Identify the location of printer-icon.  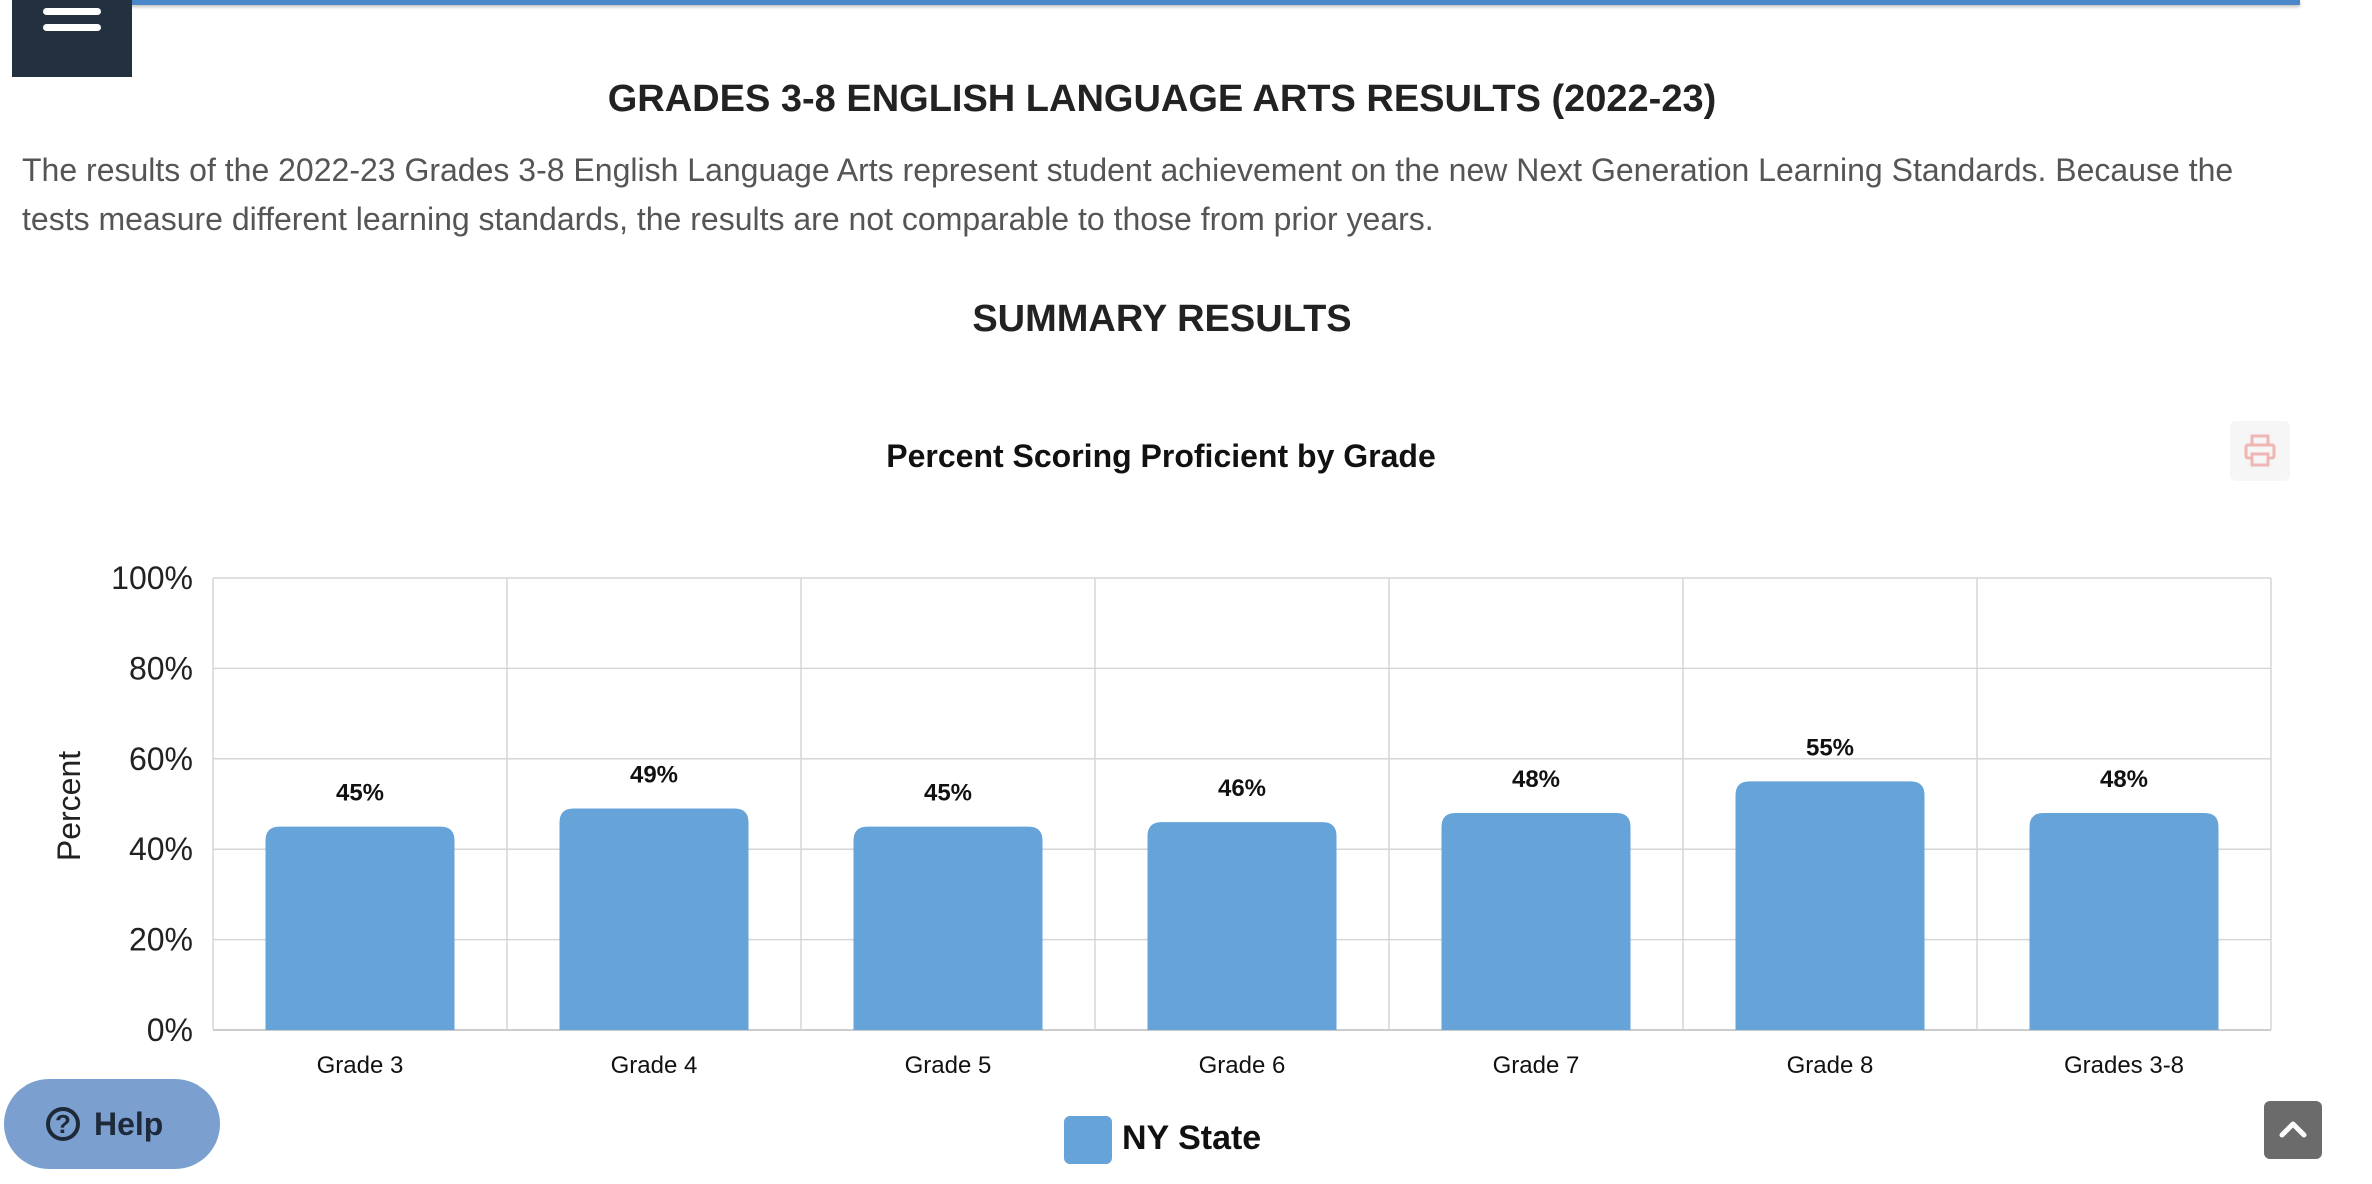
(2260, 450).